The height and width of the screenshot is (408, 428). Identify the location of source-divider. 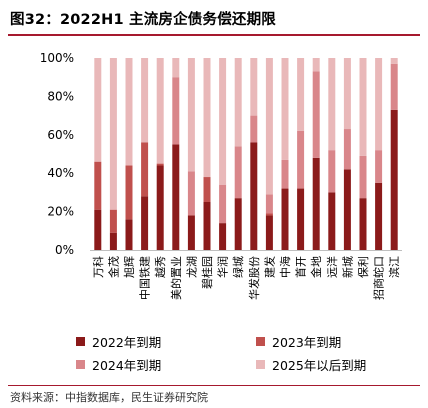
(214, 385).